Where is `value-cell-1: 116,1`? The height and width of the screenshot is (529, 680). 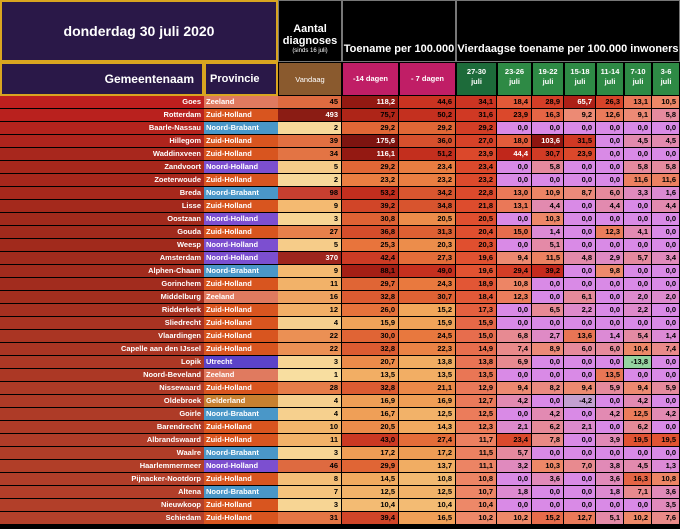 value-cell-1: 116,1 is located at coordinates (370, 154).